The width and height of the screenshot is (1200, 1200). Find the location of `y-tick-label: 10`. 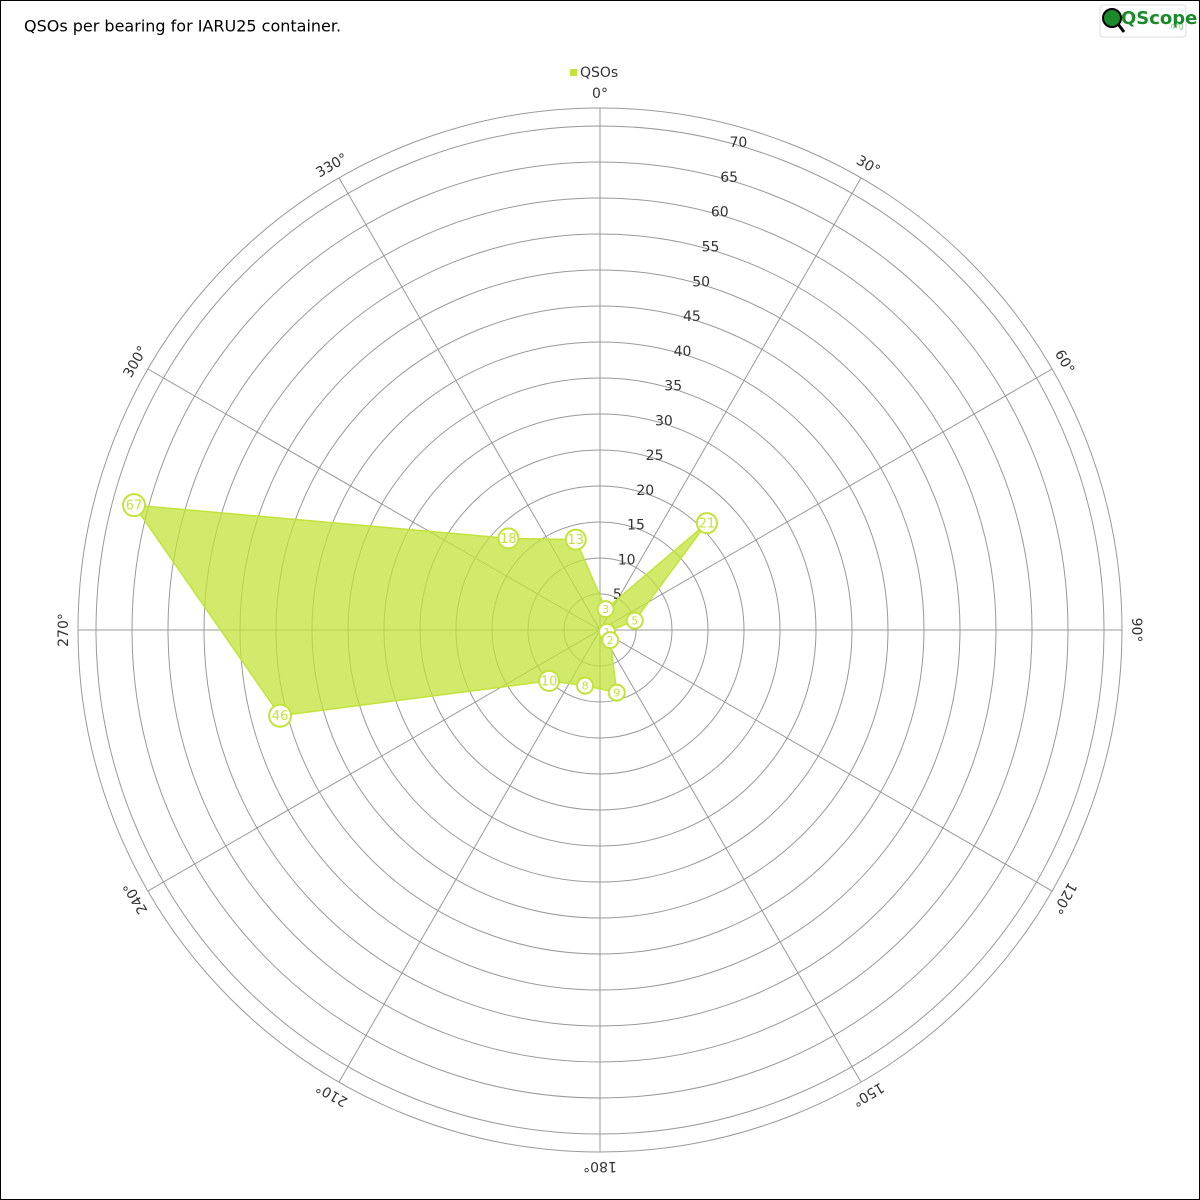

y-tick-label: 10 is located at coordinates (627, 560).